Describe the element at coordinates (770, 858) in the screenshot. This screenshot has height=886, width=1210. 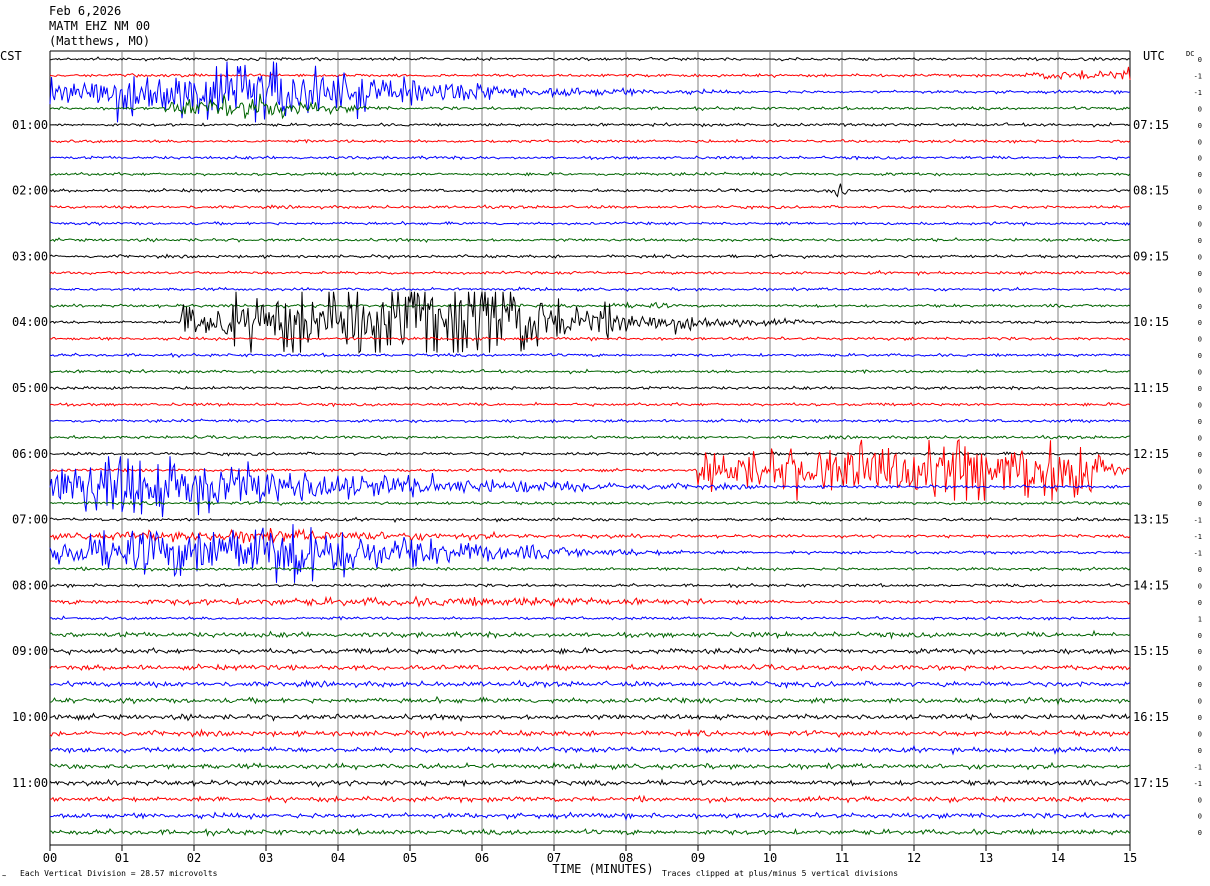
I see `x-tick-label: 10` at that location.